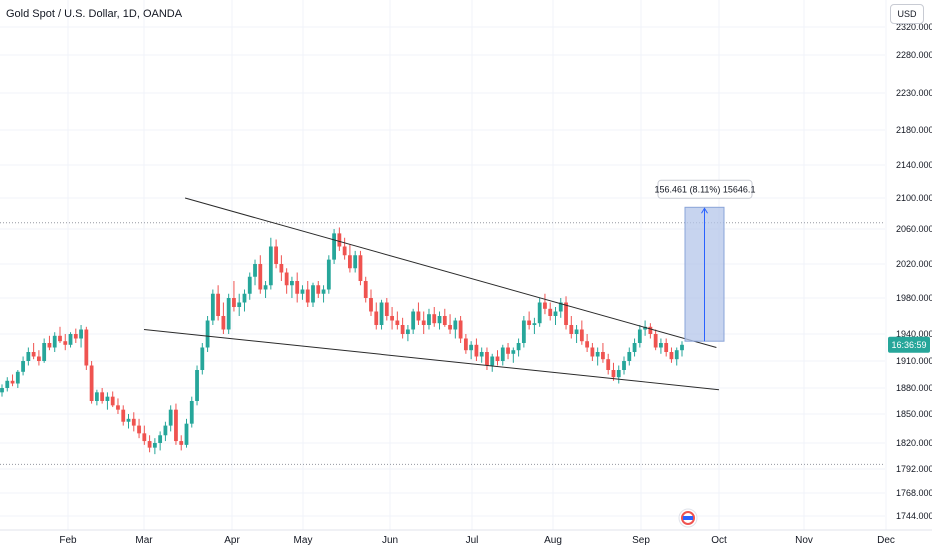 This screenshot has height=550, width=932. Describe the element at coordinates (914, 516) in the screenshot. I see `y-tick-label: 1744.000` at that location.